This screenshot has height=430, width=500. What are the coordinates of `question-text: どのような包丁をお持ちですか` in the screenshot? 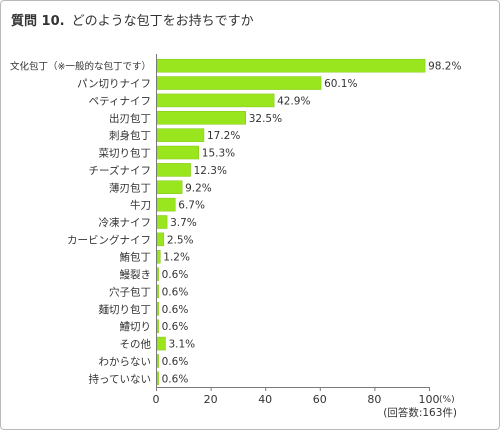 It's located at (162, 21).